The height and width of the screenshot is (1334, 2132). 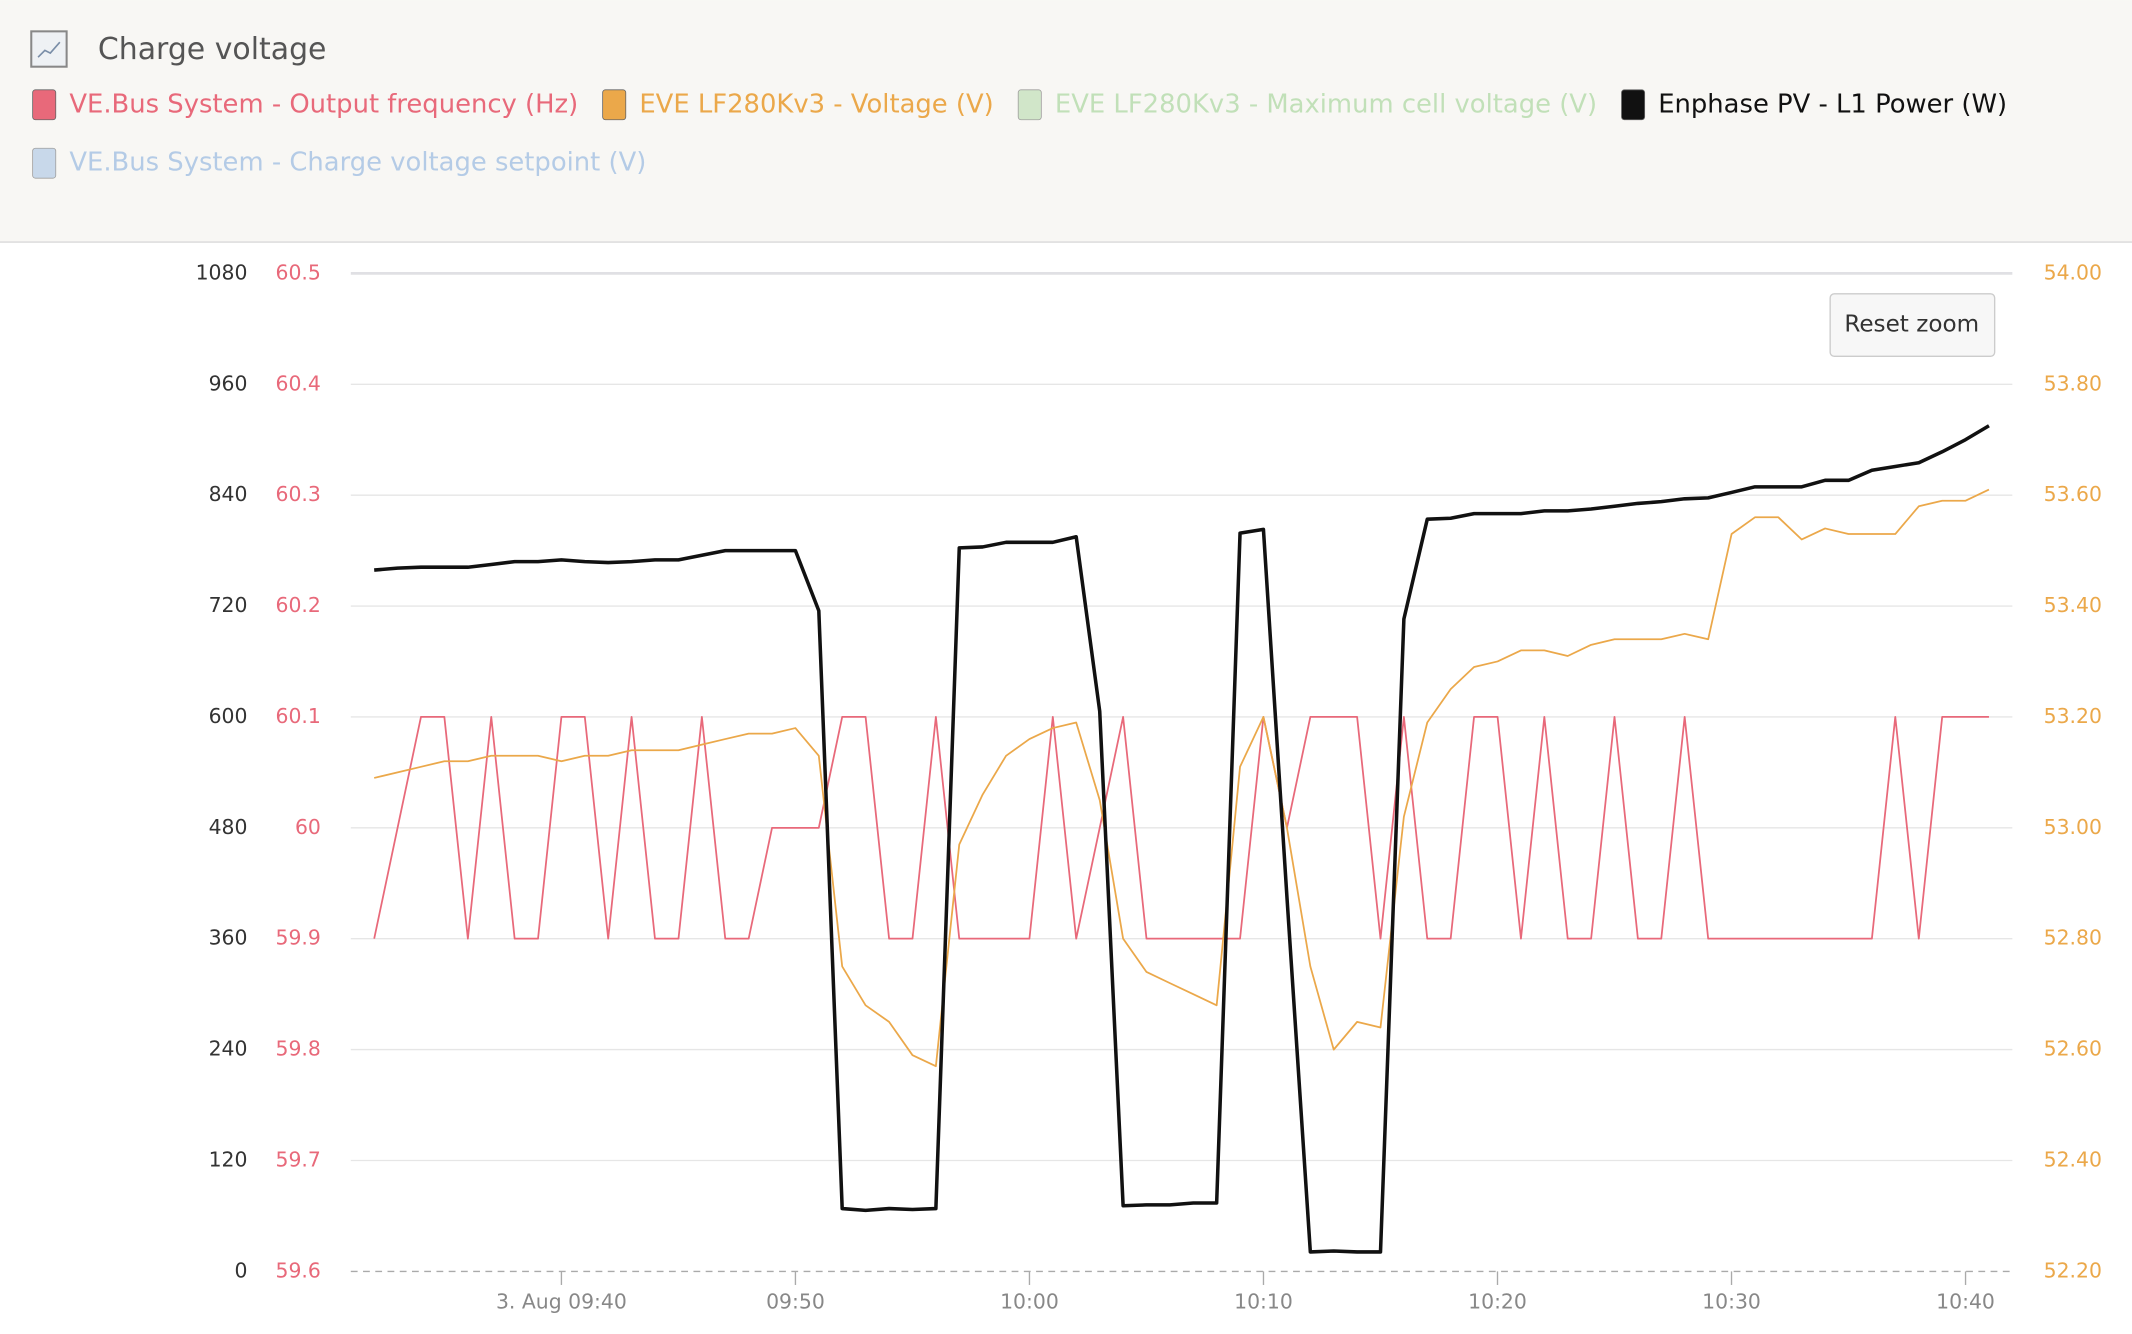 I want to click on series-line, so click(x=1181, y=828).